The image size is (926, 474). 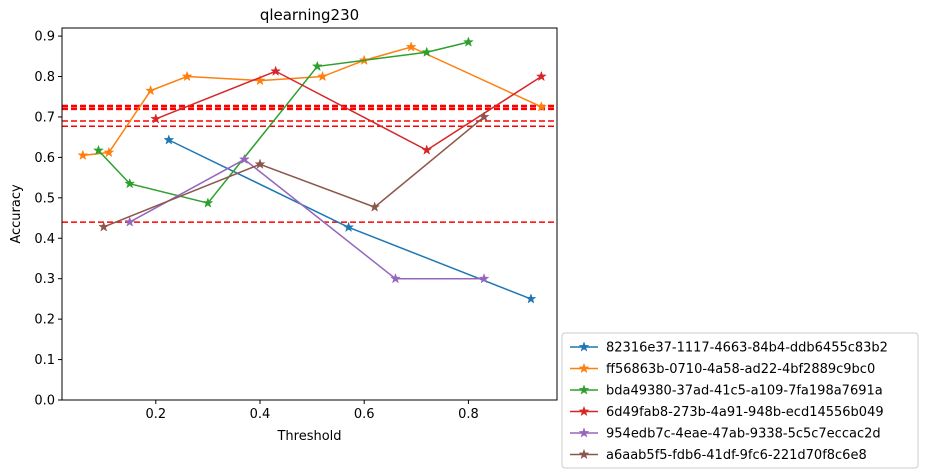 What do you see at coordinates (44, 279) in the screenshot?
I see `y-tick-label: 0.3` at bounding box center [44, 279].